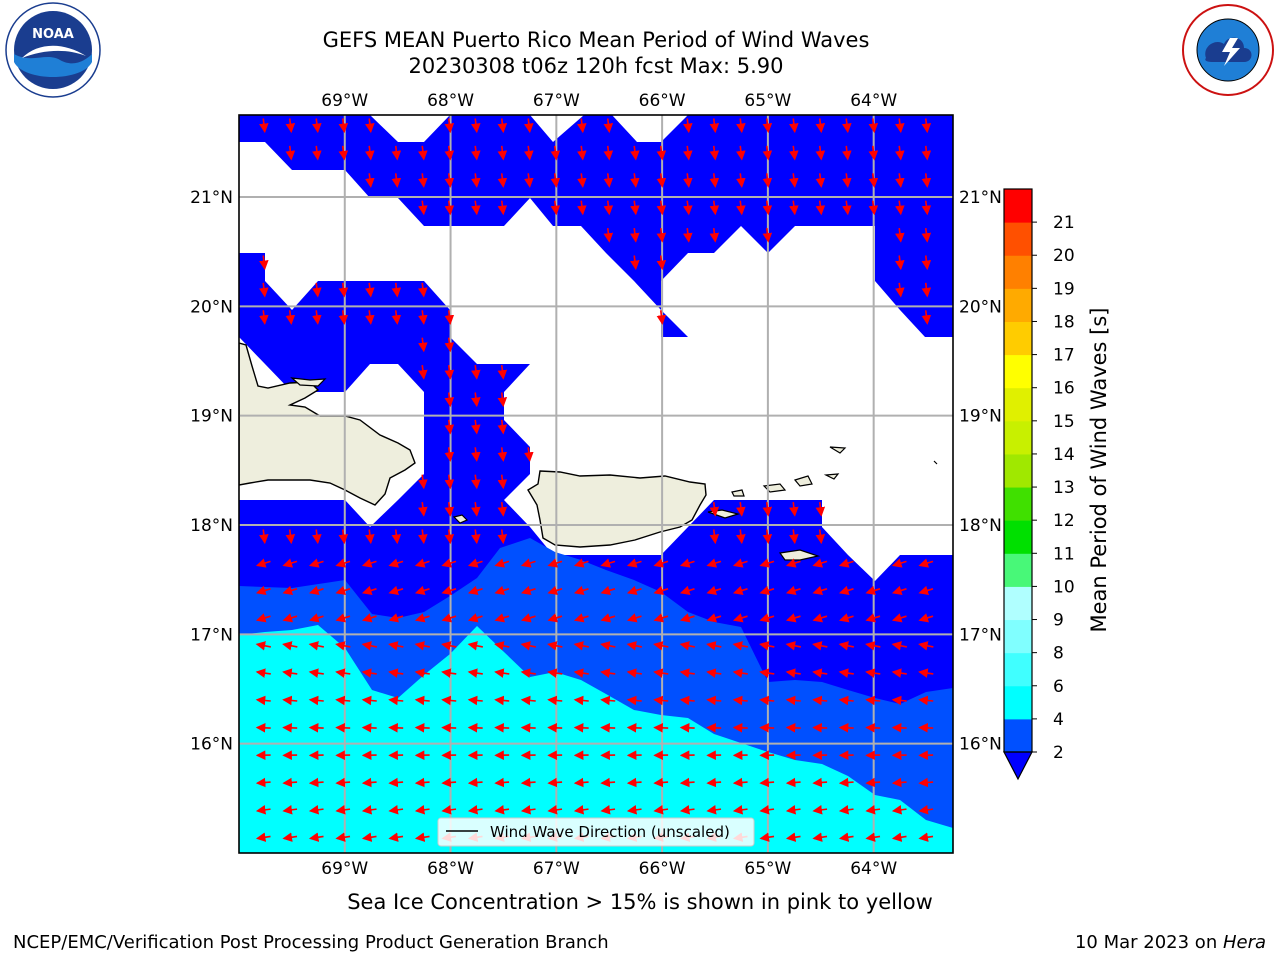 The image size is (1280, 960). What do you see at coordinates (873, 101) in the screenshot?
I see `lon-tick-label-top: 64°W` at bounding box center [873, 101].